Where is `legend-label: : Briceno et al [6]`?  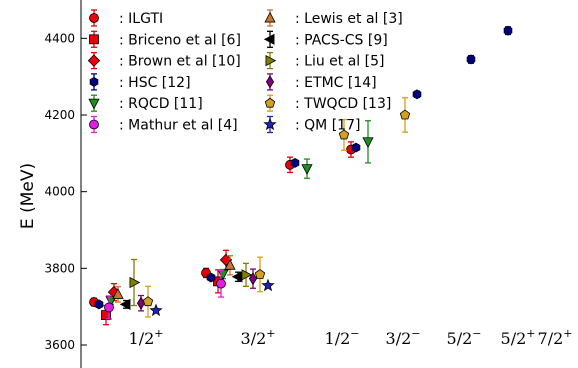 legend-label: : Briceno et al [6] is located at coordinates (180, 40).